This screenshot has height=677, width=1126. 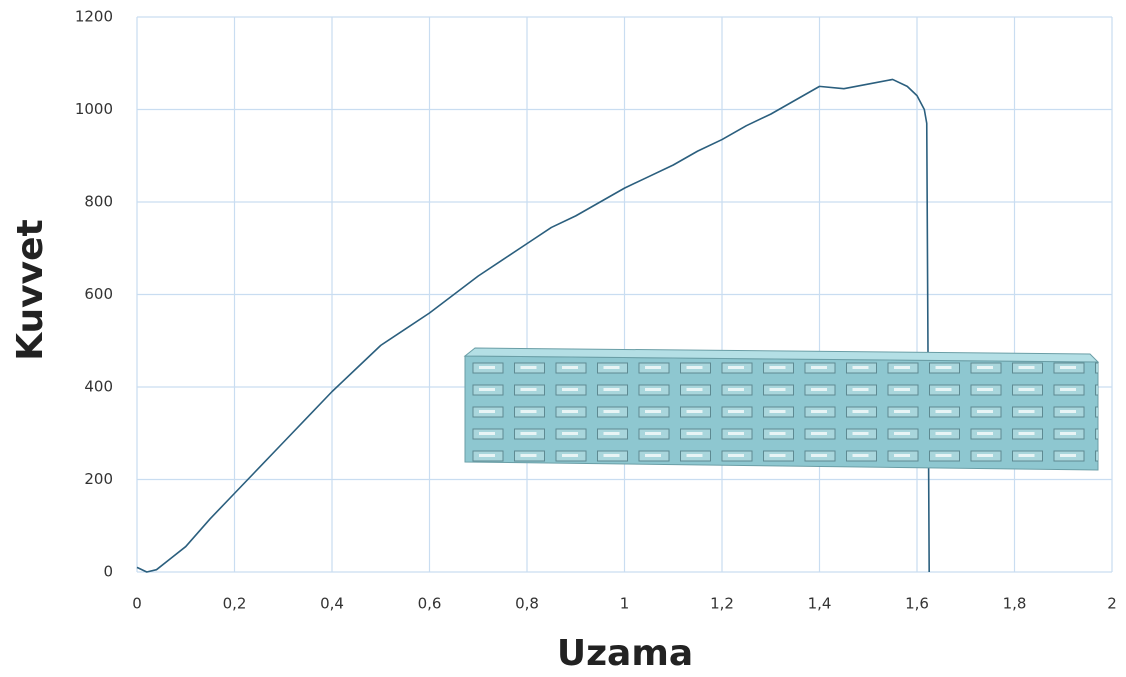 I want to click on y-tick-label: 200, so click(x=98, y=479).